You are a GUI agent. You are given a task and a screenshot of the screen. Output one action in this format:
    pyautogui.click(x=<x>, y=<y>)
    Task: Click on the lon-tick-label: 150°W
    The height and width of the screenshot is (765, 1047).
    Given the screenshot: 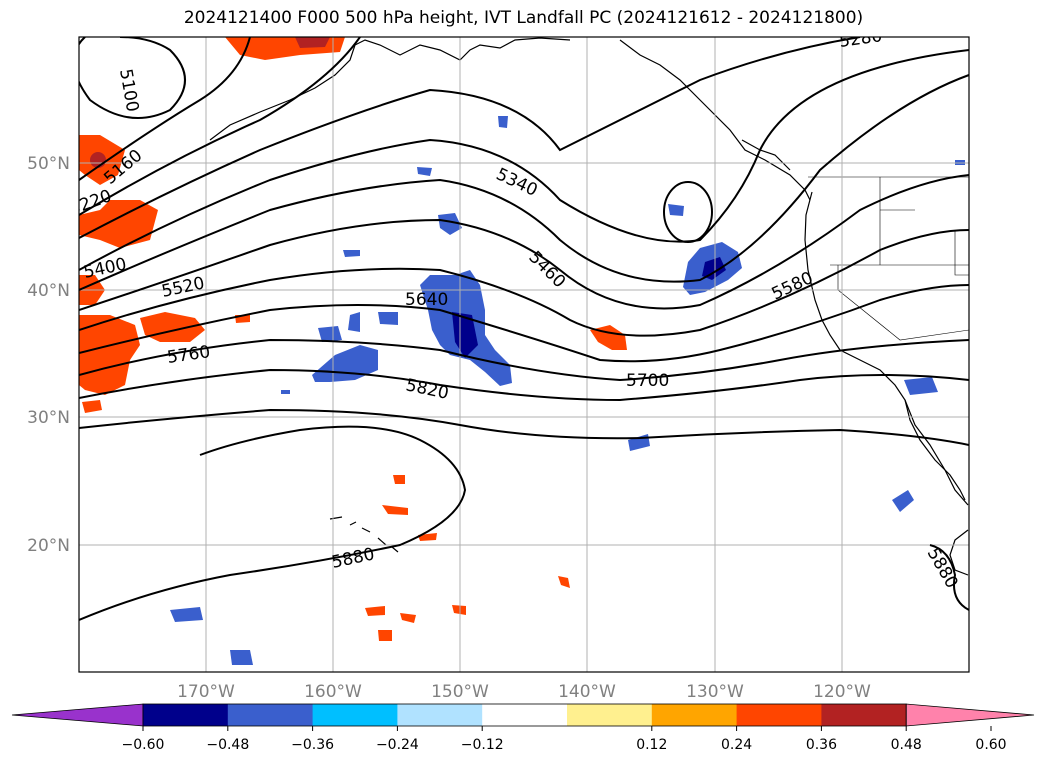 What is the action you would take?
    pyautogui.click(x=460, y=692)
    